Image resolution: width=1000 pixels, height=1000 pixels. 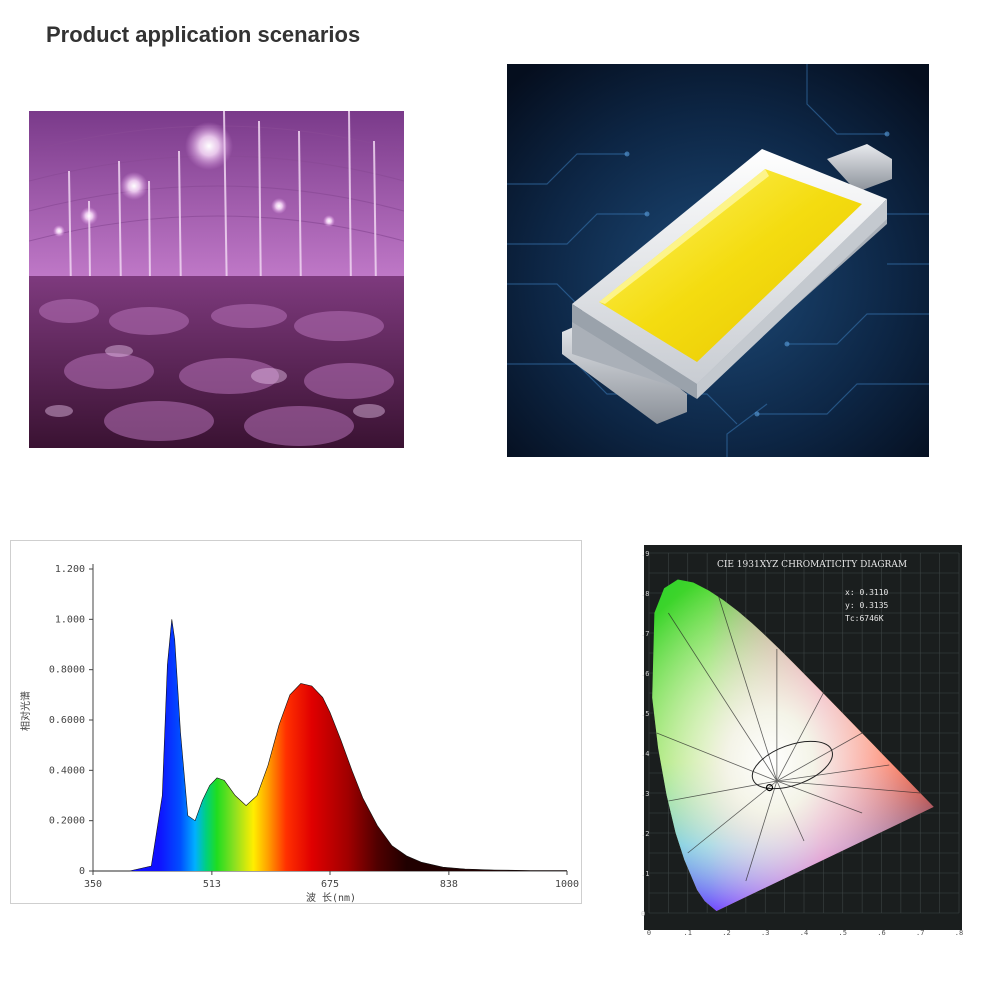 I want to click on spectrum-y-tick-label: 0, so click(x=82, y=871).